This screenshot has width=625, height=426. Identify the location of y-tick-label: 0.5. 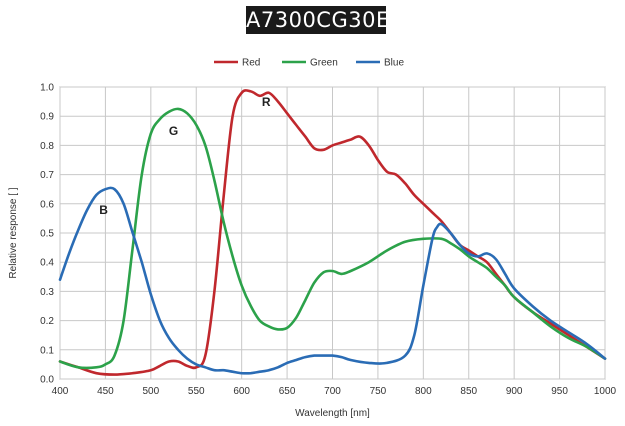
(47, 234).